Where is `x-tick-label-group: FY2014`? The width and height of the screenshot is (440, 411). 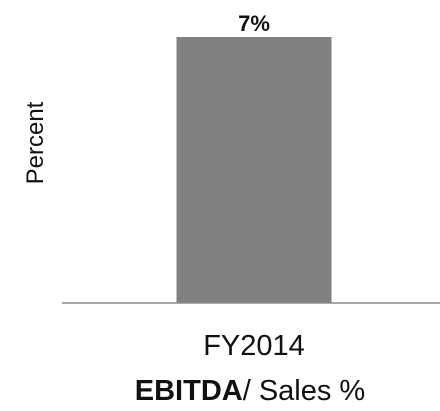
x-tick-label-group: FY2014 is located at coordinates (254, 346).